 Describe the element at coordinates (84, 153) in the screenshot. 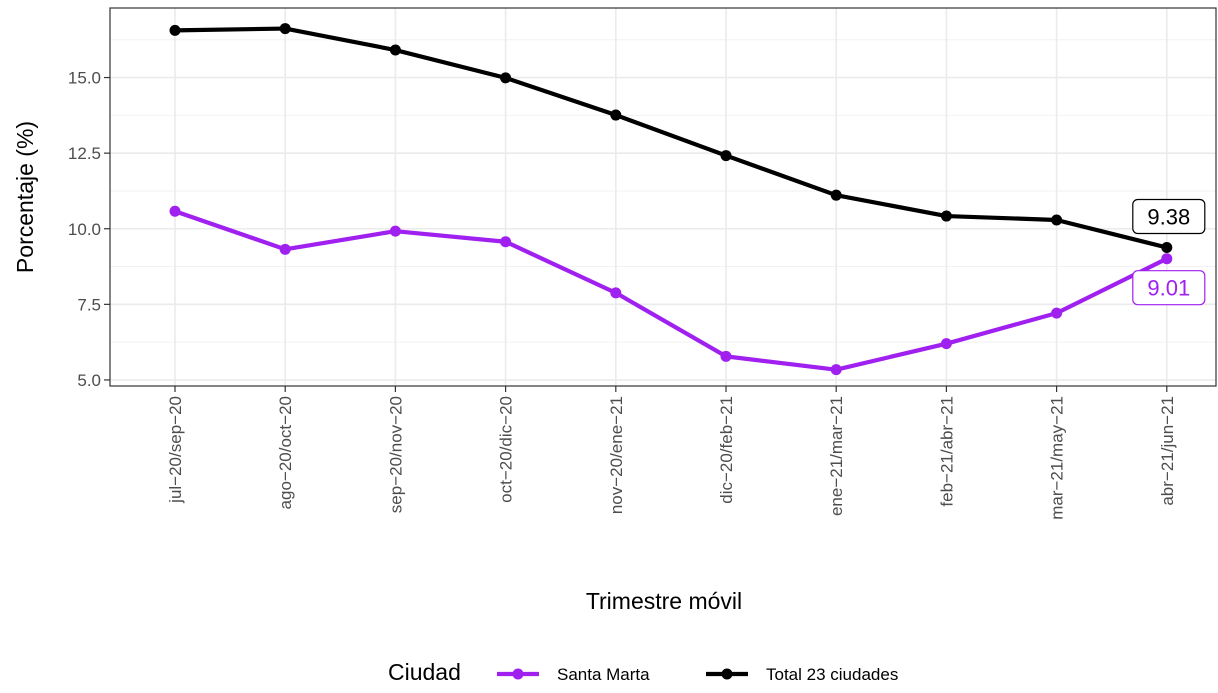

I see `y-tick-label: 12.5` at that location.